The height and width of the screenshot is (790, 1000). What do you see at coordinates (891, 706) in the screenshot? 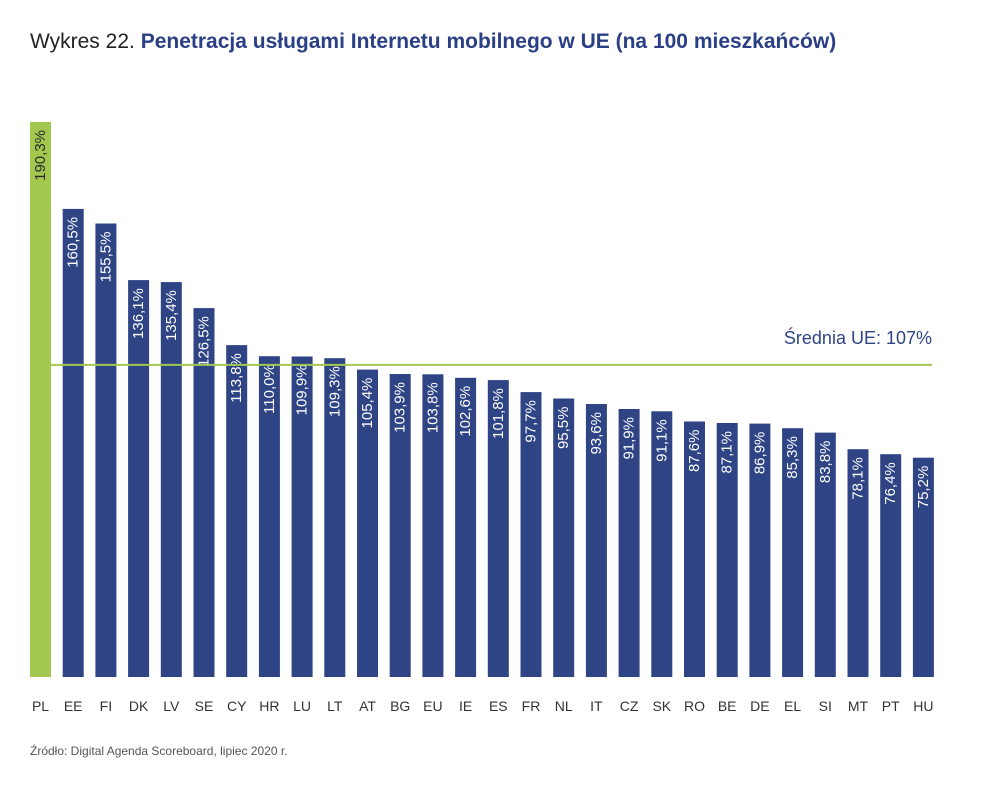
I see `x-tick-pt: PT` at bounding box center [891, 706].